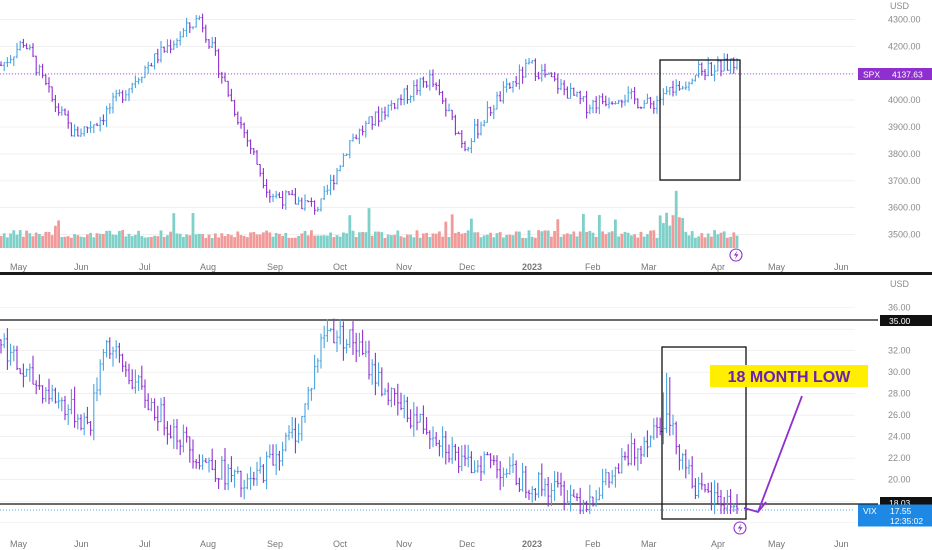 This screenshot has width=932, height=550. I want to click on vix-x-tick-label: Apr, so click(718, 544).